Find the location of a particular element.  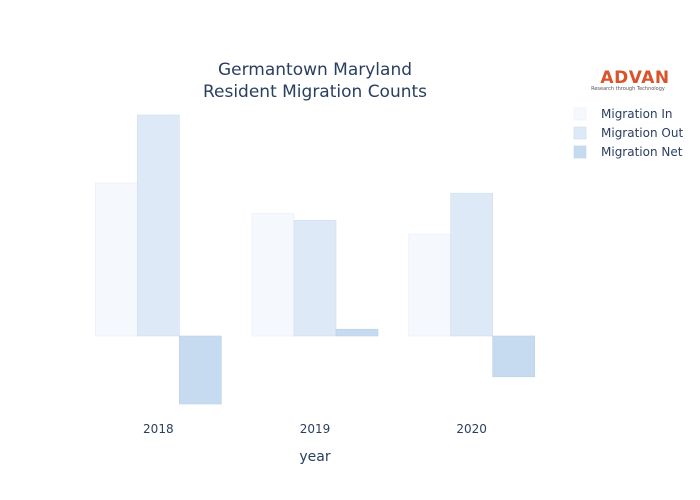

x-tick-labels: 2018 2019 2020 is located at coordinates (315, 429).